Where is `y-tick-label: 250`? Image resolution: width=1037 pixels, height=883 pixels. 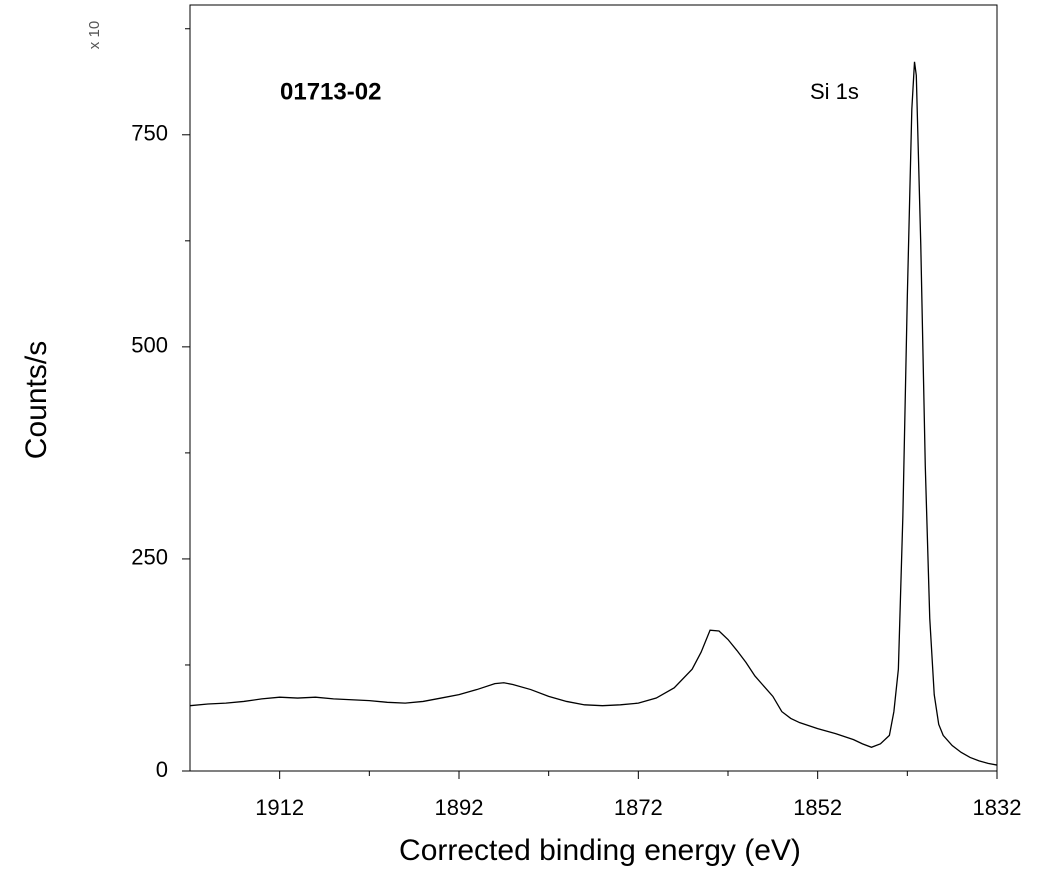
y-tick-label: 250 is located at coordinates (149, 557).